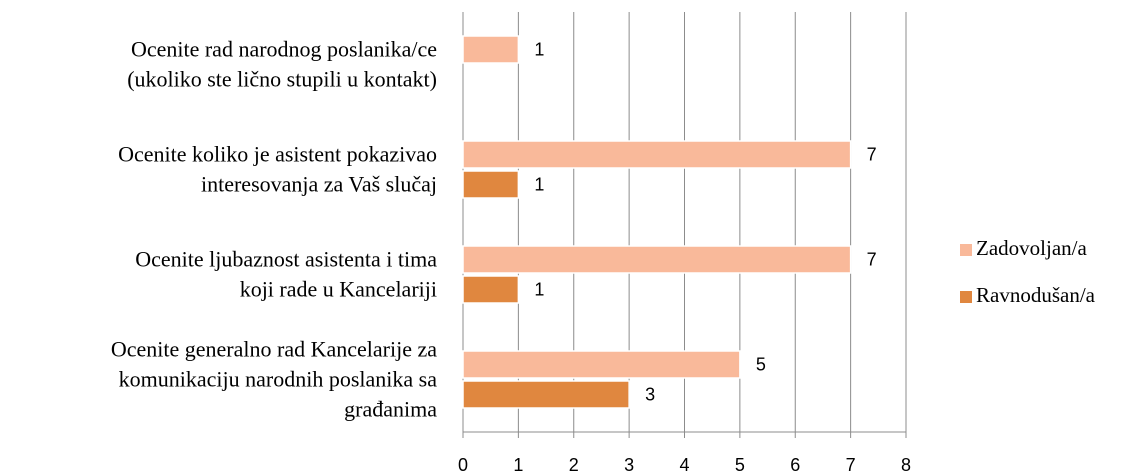 Image resolution: width=1142 pixels, height=476 pixels. Describe the element at coordinates (286, 259) in the screenshot. I see `category-label: Ocenite ljubaznost asistenta i tima` at that location.